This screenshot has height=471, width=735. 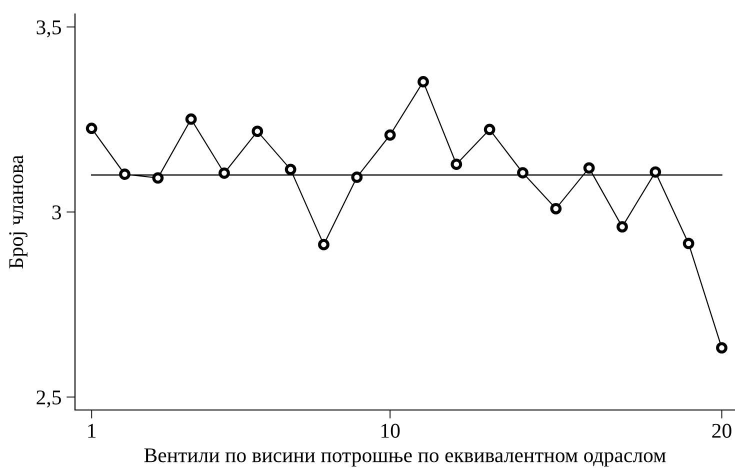 What do you see at coordinates (48, 29) in the screenshot?
I see `y-tick-label: 3,5` at bounding box center [48, 29].